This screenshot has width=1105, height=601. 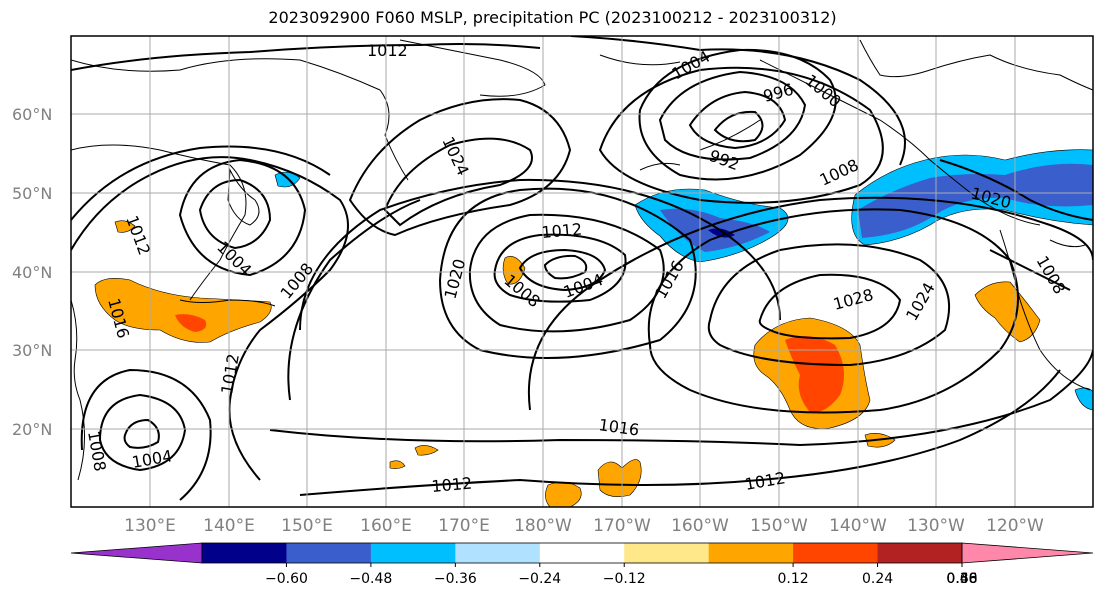 I want to click on lat-label: 30°N, so click(x=32, y=350).